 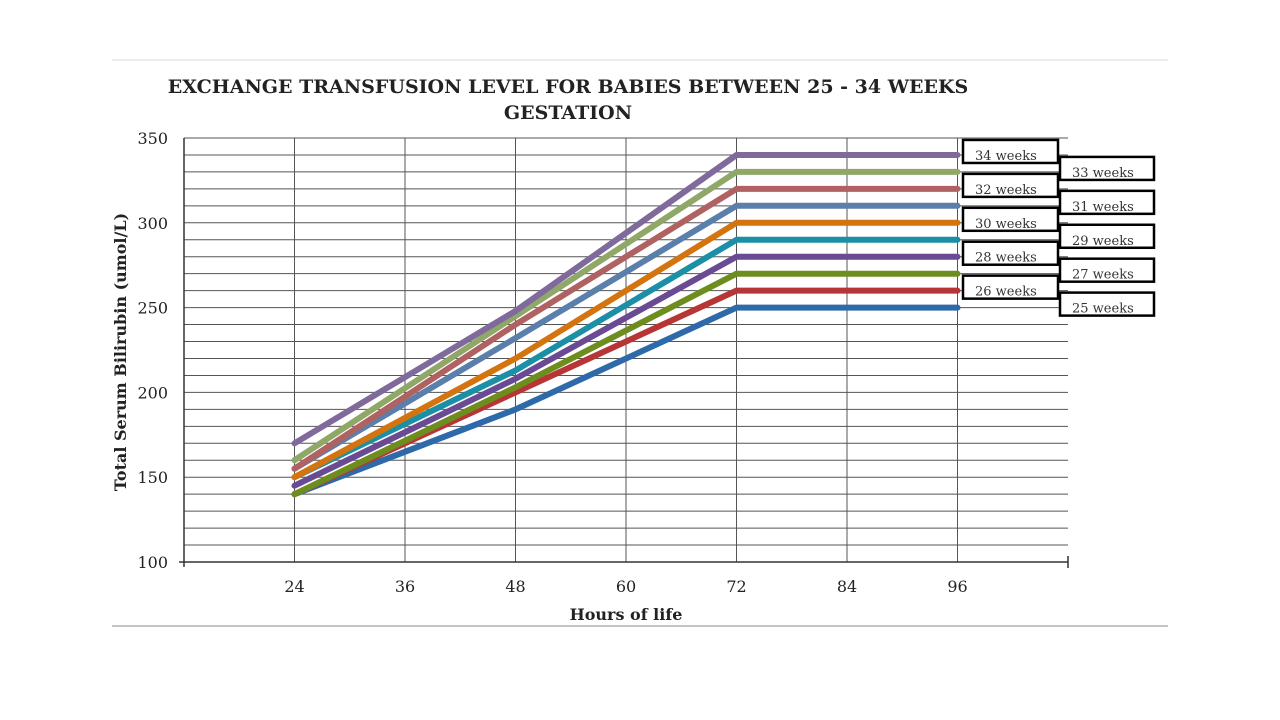 I want to click on legend-label: 32 weeks, so click(x=1006, y=190).